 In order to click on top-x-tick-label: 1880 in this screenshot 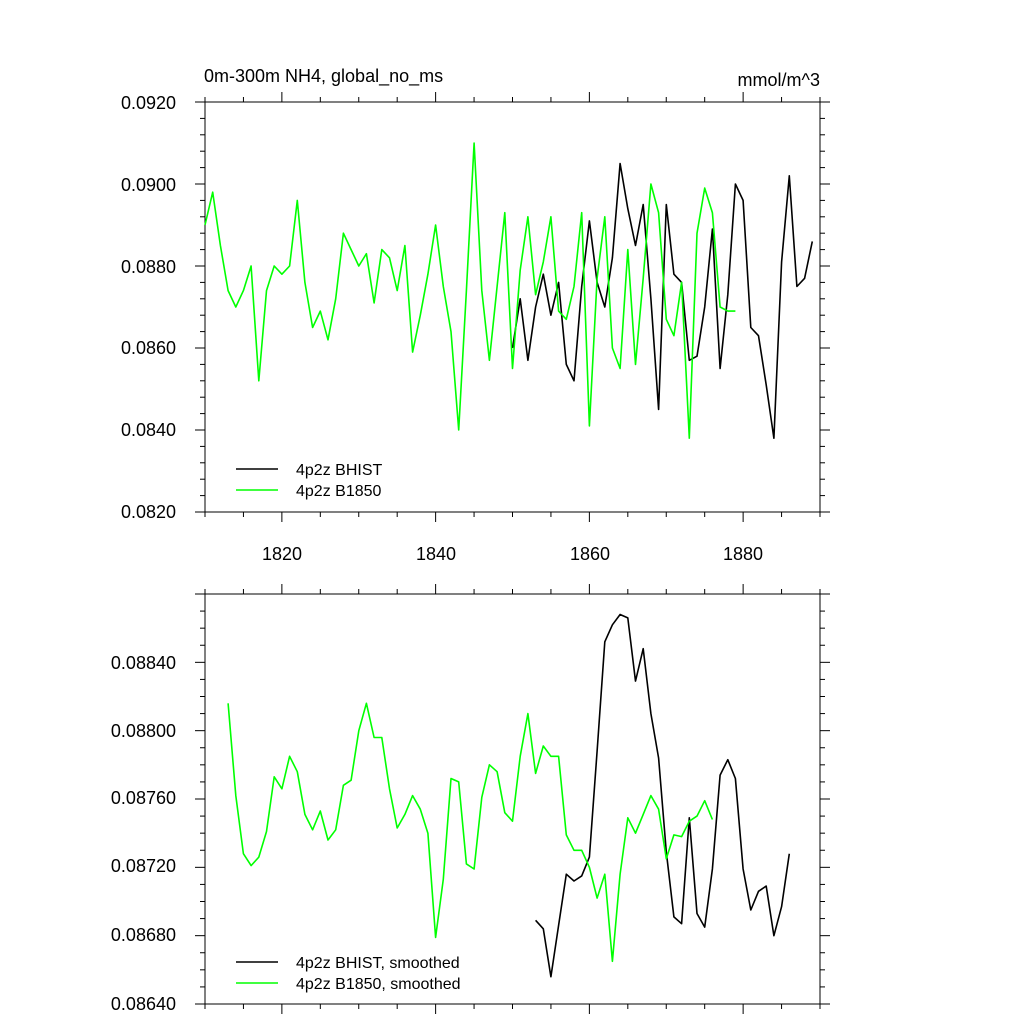, I will do `click(743, 554)`.